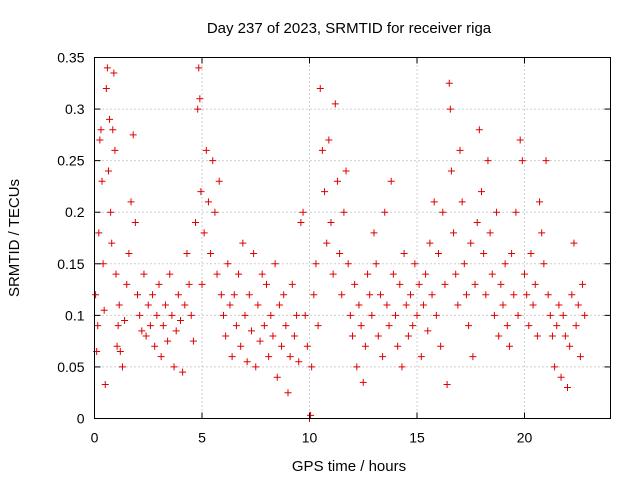 The height and width of the screenshot is (480, 640). Describe the element at coordinates (75, 212) in the screenshot. I see `y-tick-label: 0.2` at that location.